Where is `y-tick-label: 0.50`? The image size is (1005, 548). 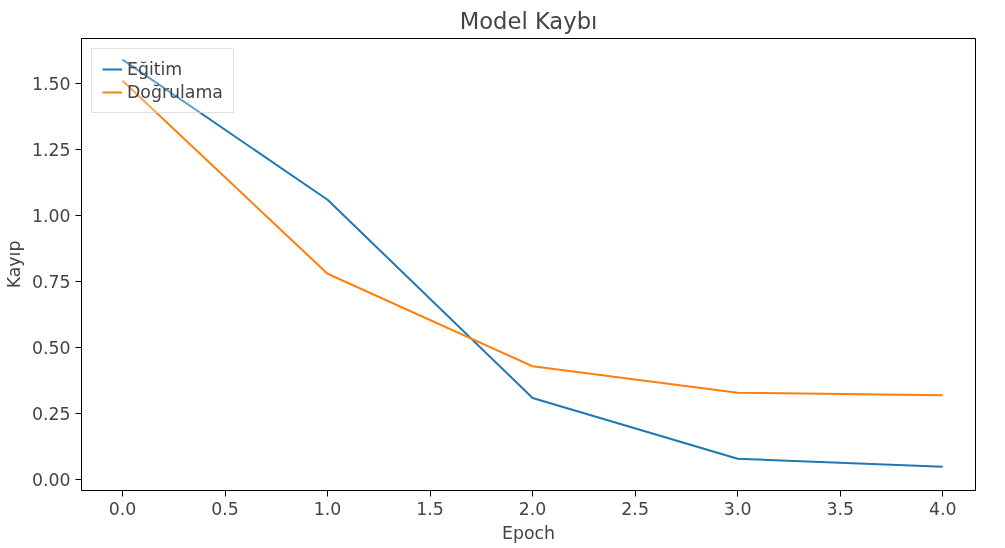
y-tick-label: 0.50 is located at coordinates (51, 348).